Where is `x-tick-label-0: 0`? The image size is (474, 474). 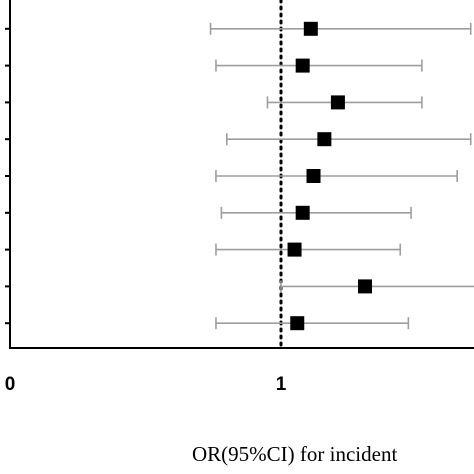
x-tick-label-0: 0 is located at coordinates (10, 384).